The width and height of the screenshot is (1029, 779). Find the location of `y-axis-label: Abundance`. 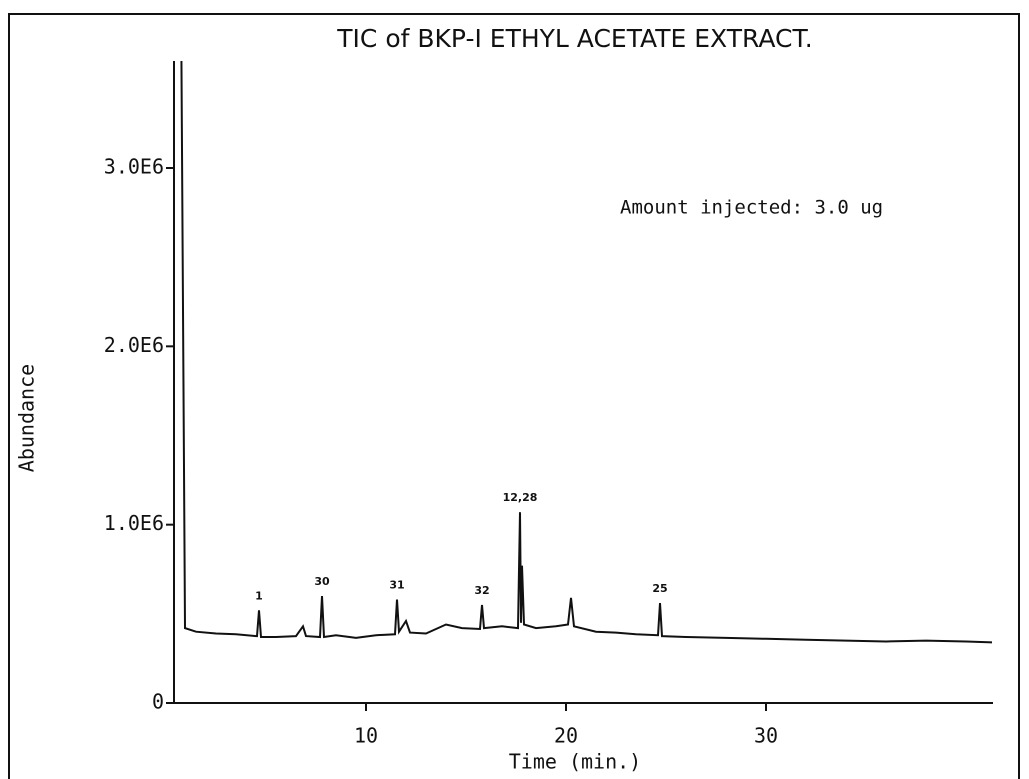

y-axis-label: Abundance is located at coordinates (27, 418).